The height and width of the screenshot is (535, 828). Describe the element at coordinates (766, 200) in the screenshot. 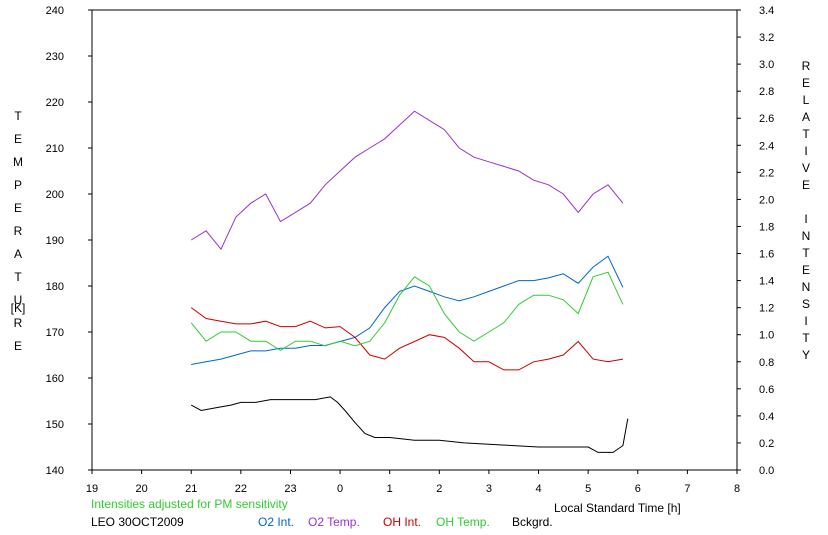

I see `right-tick-label: 2.0` at that location.